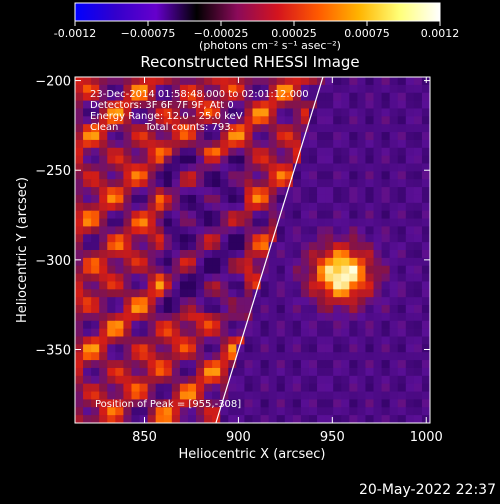 This screenshot has width=500, height=504. What do you see at coordinates (440, 33) in the screenshot?
I see `colorbar-tick-label: 0.0012` at bounding box center [440, 33].